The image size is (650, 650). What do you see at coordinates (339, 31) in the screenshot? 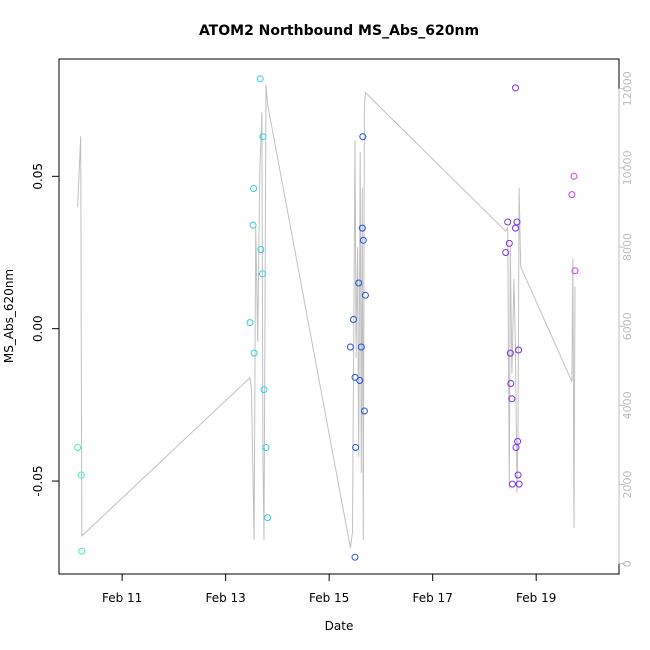
I see `chart-title: ATOM2 Northbound MS_Abs_620nm` at bounding box center [339, 31].